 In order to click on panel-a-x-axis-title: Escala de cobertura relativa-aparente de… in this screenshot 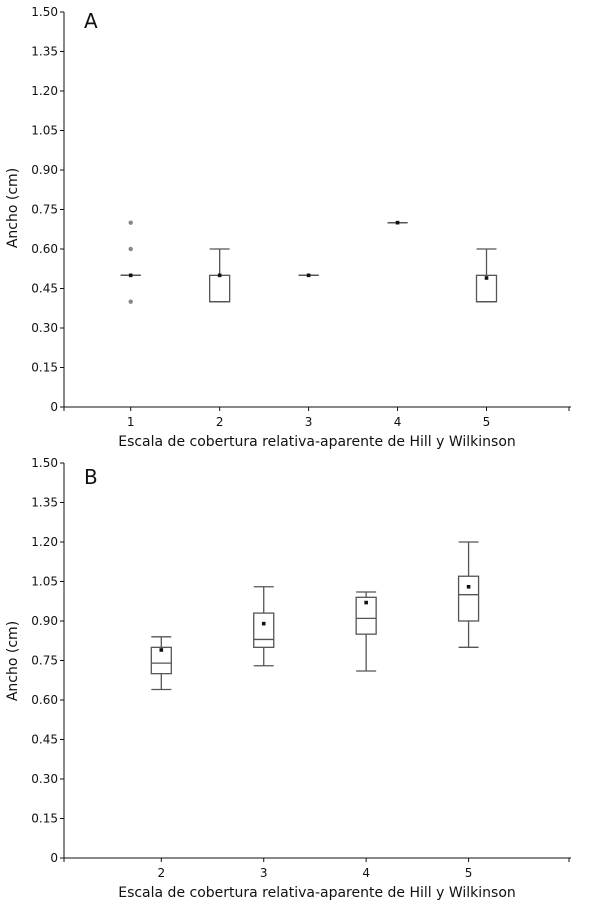, I will do `click(317, 442)`.